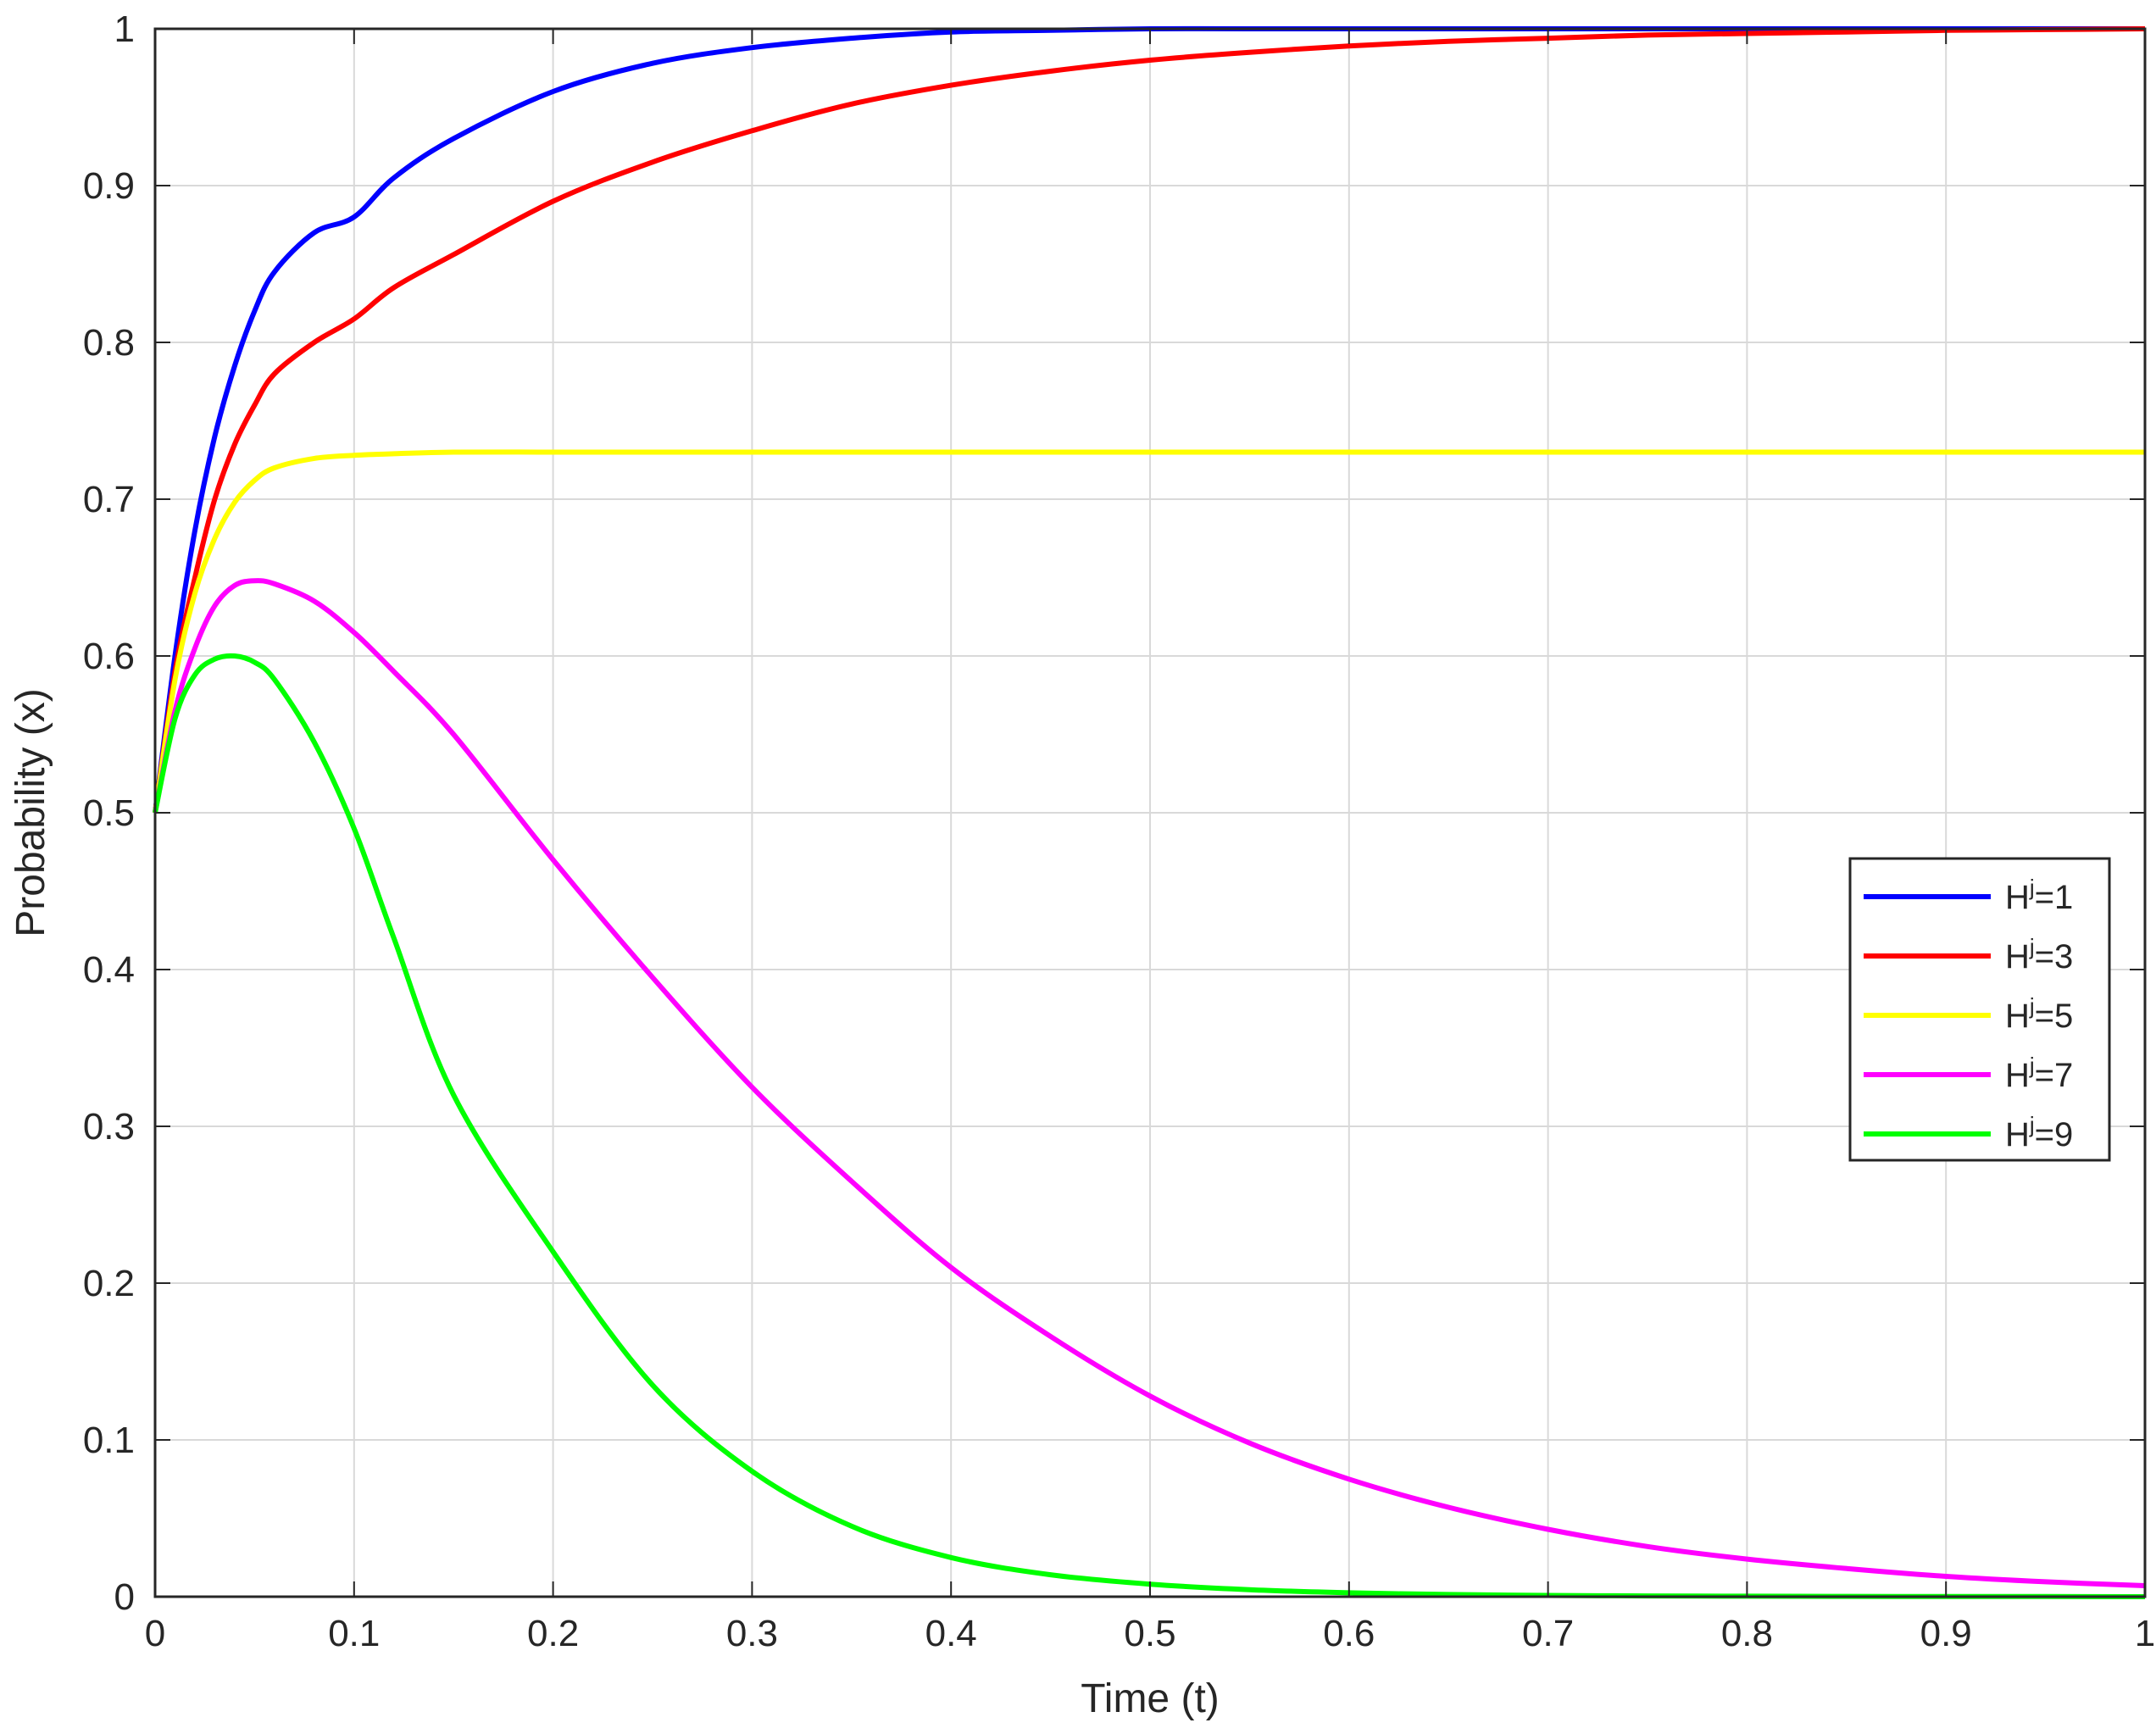  Describe the element at coordinates (2039, 896) in the screenshot. I see `legend-entry-1: Hj=1` at that location.